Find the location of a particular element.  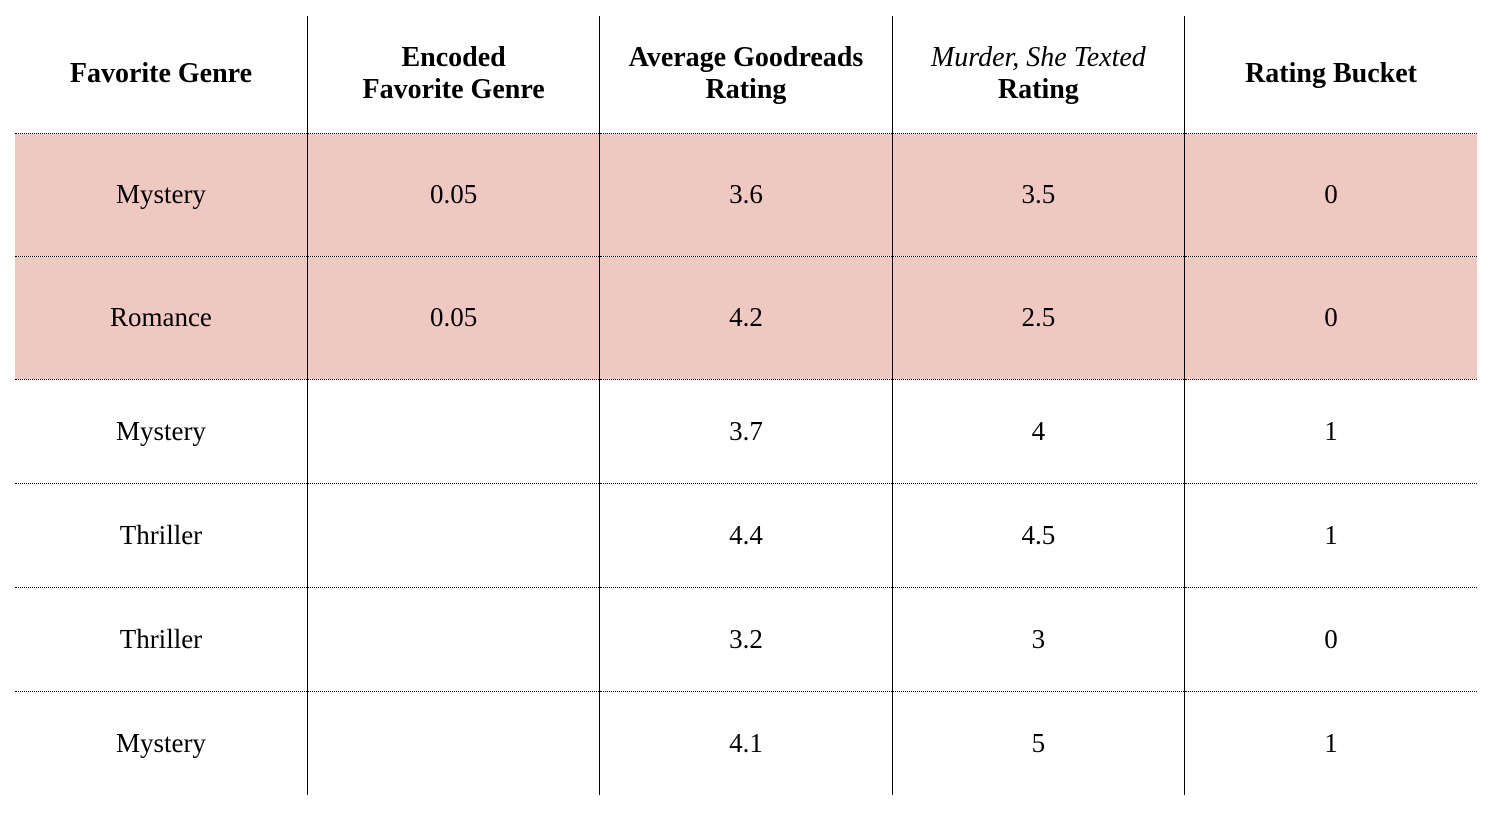

table-row: Mystery 3.7 4 1 is located at coordinates (746, 431).